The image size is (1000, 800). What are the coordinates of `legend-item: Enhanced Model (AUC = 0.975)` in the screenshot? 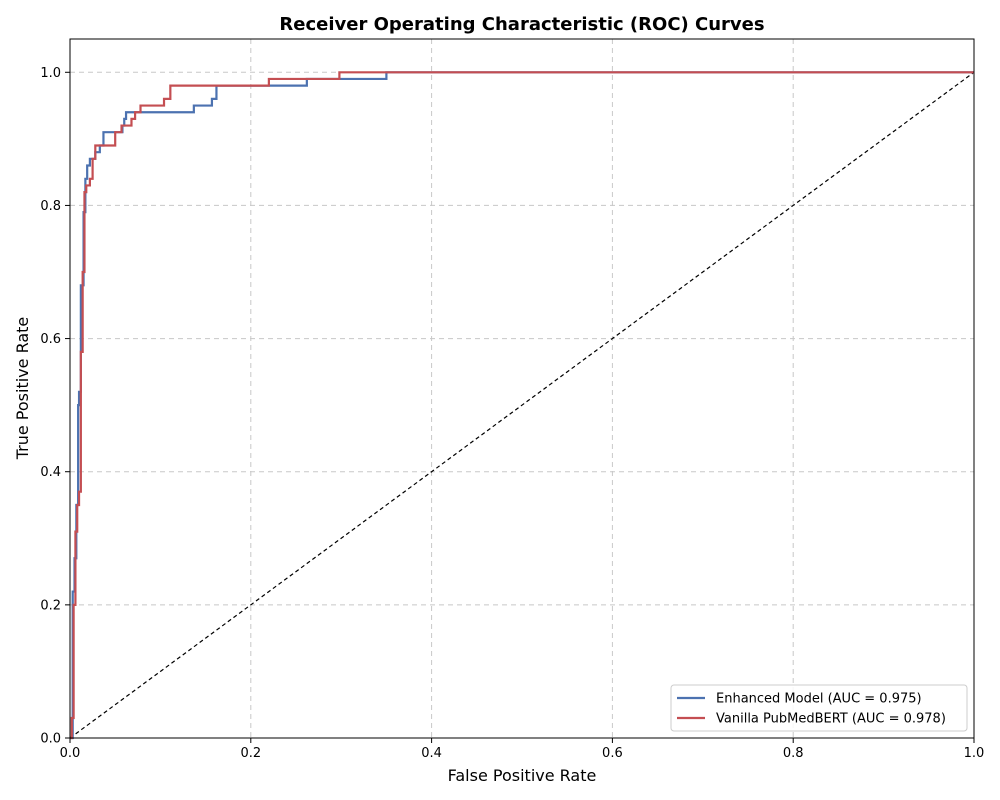 It's located at (799, 699).